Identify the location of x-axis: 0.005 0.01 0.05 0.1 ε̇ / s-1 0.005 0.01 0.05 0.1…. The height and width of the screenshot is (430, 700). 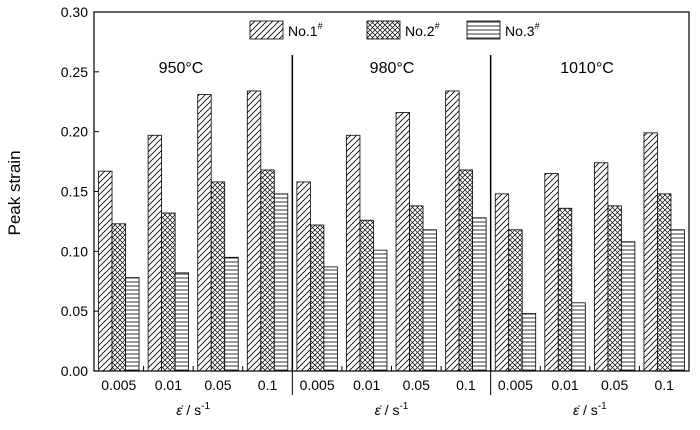
(387, 392).